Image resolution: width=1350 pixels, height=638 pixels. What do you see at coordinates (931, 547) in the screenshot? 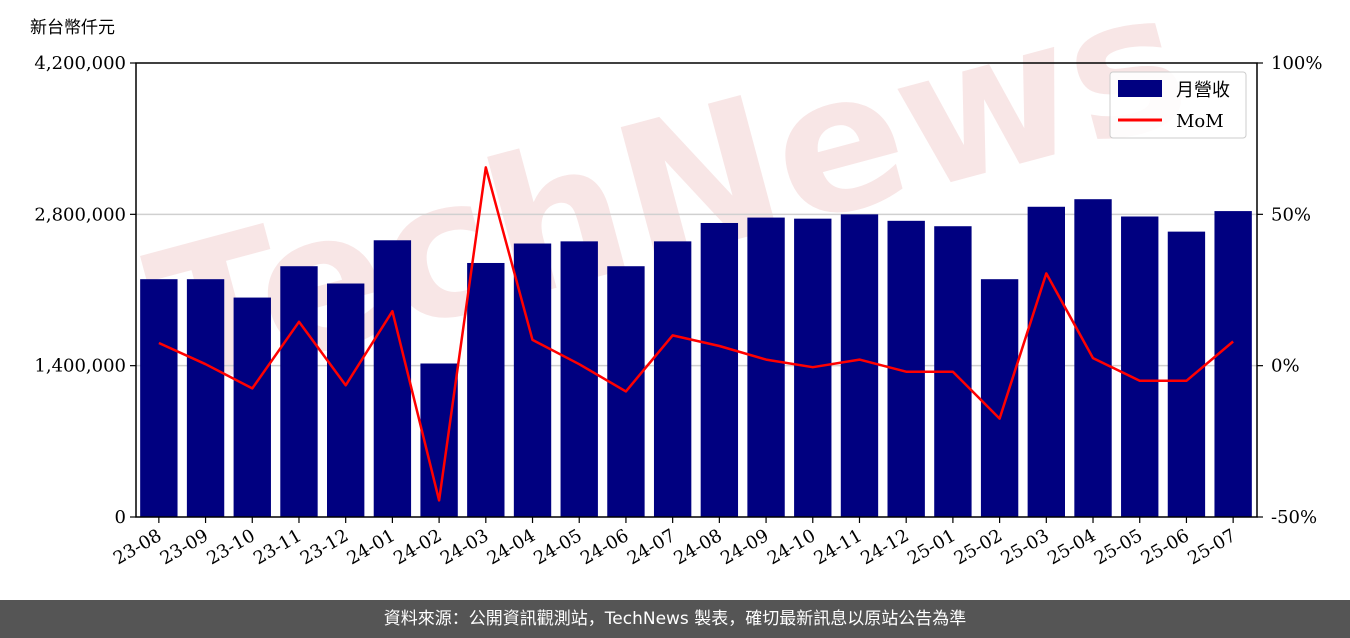
I see `x-tick-label: 25-01` at bounding box center [931, 547].